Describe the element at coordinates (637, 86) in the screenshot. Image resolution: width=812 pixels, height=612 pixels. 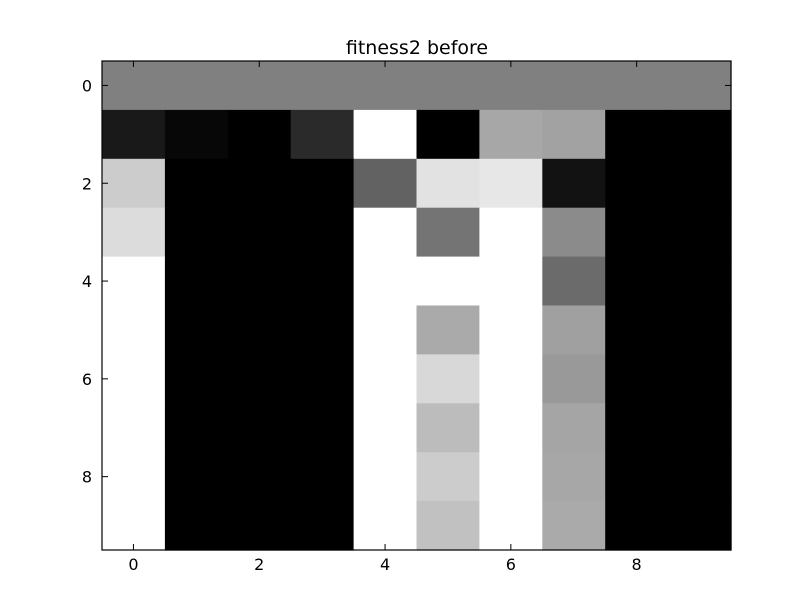
I see `heatmap-cell-r0-c8` at that location.